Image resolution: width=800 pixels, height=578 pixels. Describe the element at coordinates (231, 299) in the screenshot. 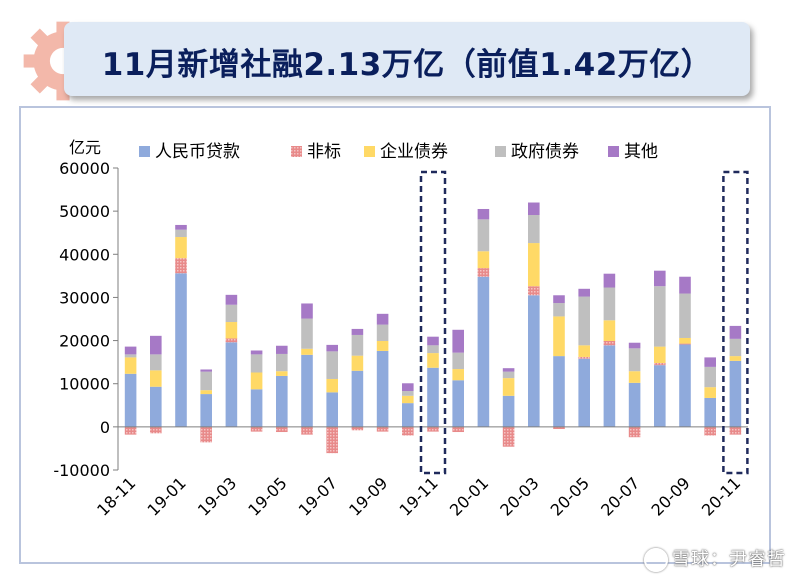

I see `bar-19-03-s4` at that location.